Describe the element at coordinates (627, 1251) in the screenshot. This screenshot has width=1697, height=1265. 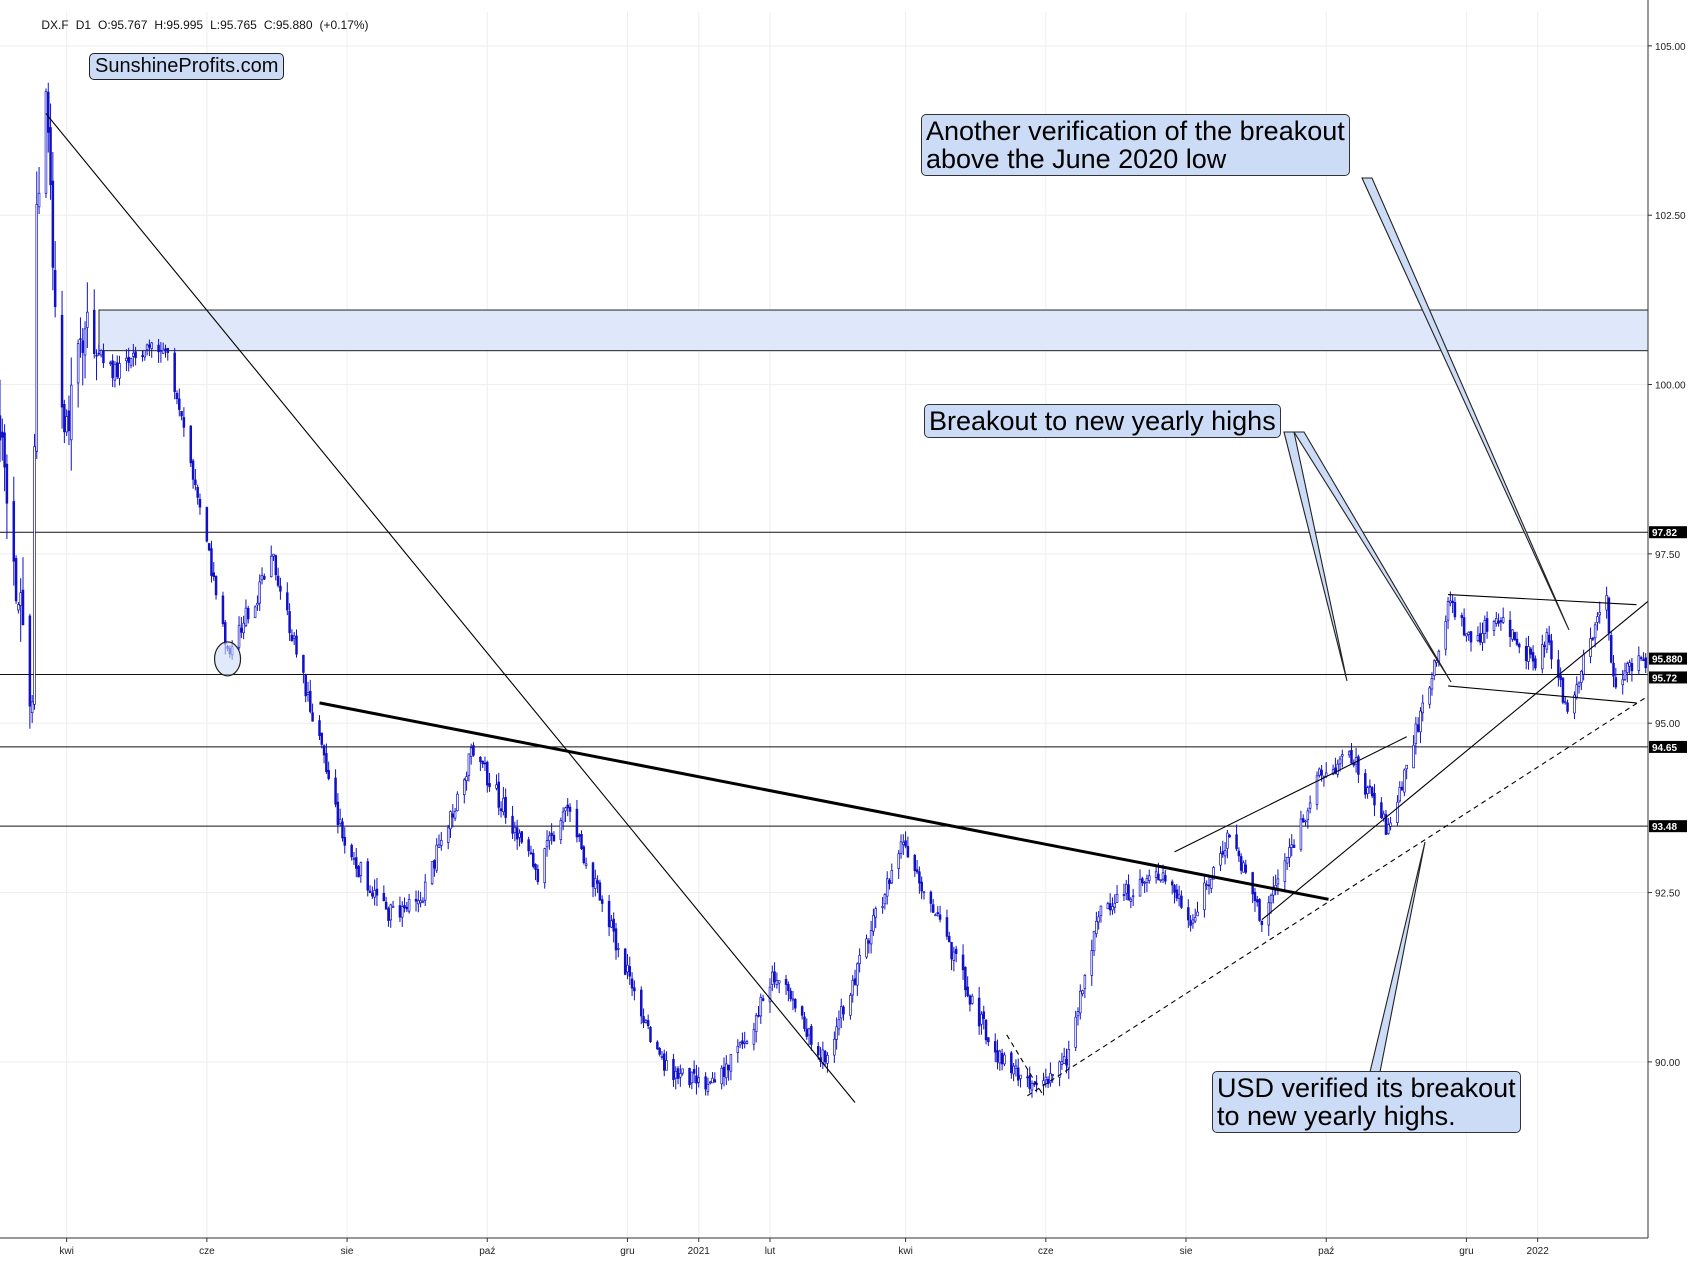
I see `x-tick-label: gru` at that location.